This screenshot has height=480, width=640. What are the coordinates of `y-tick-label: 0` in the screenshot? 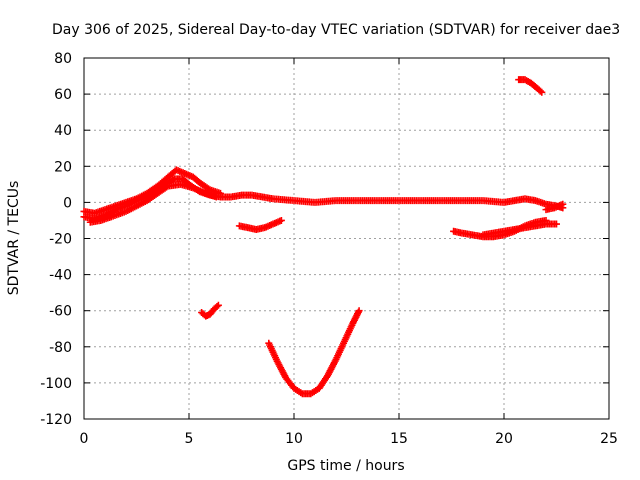 It's located at (67, 203).